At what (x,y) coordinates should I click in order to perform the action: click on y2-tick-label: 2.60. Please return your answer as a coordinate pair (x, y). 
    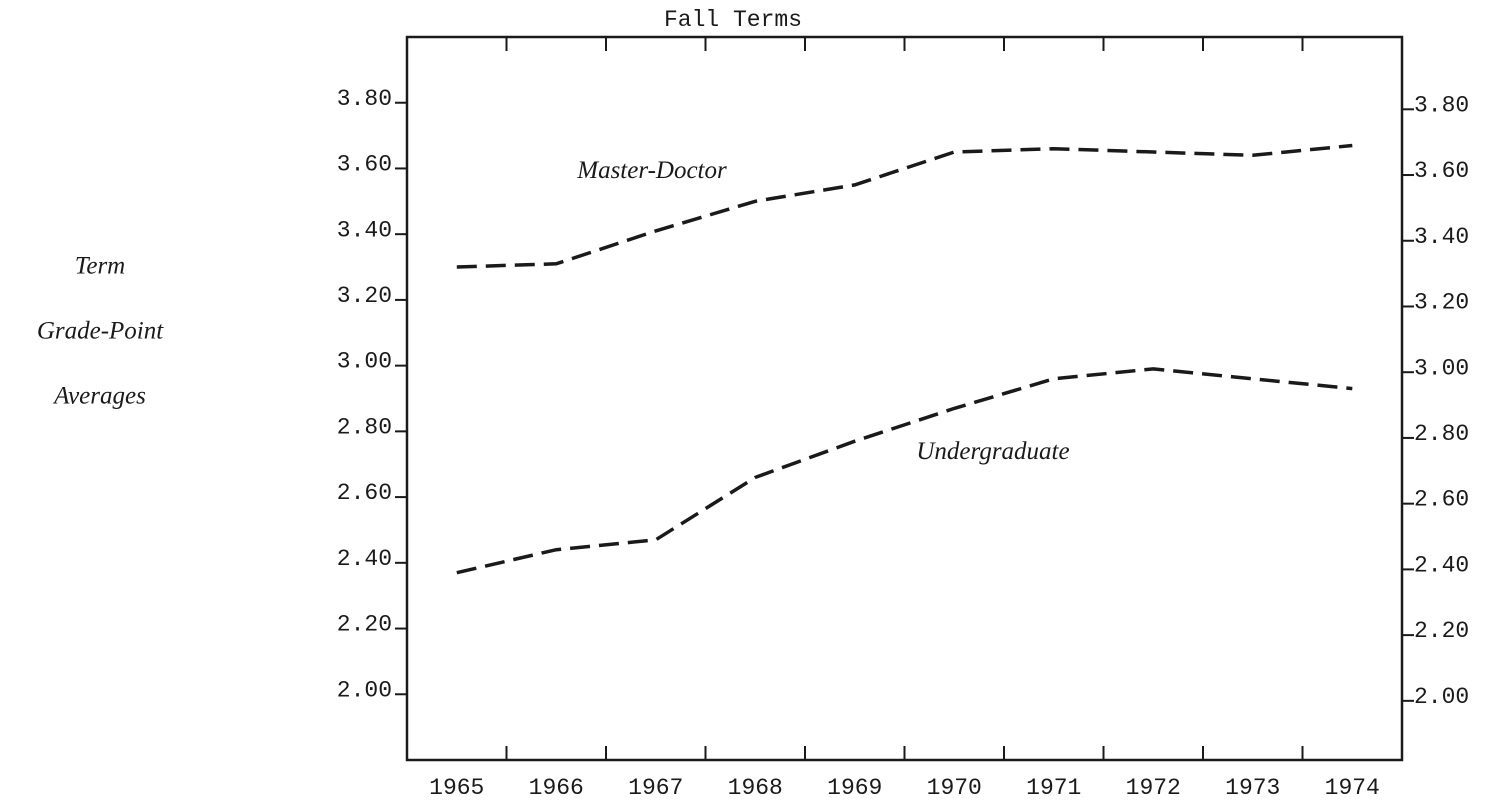
    Looking at the image, I should click on (1441, 500).